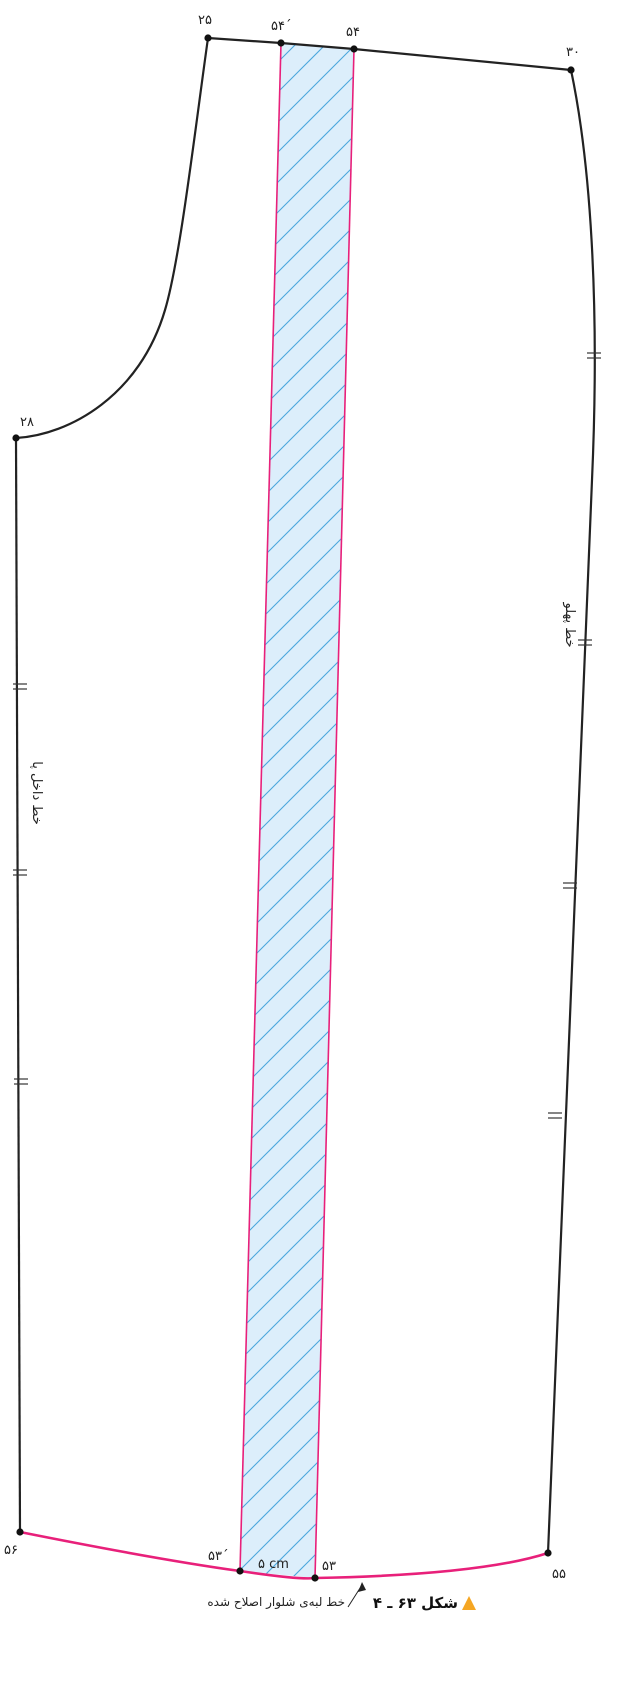 The width and height of the screenshot is (630, 1696). I want to click on figure-caption: شکل ۶۳ ـ ۴, so click(415, 1603).